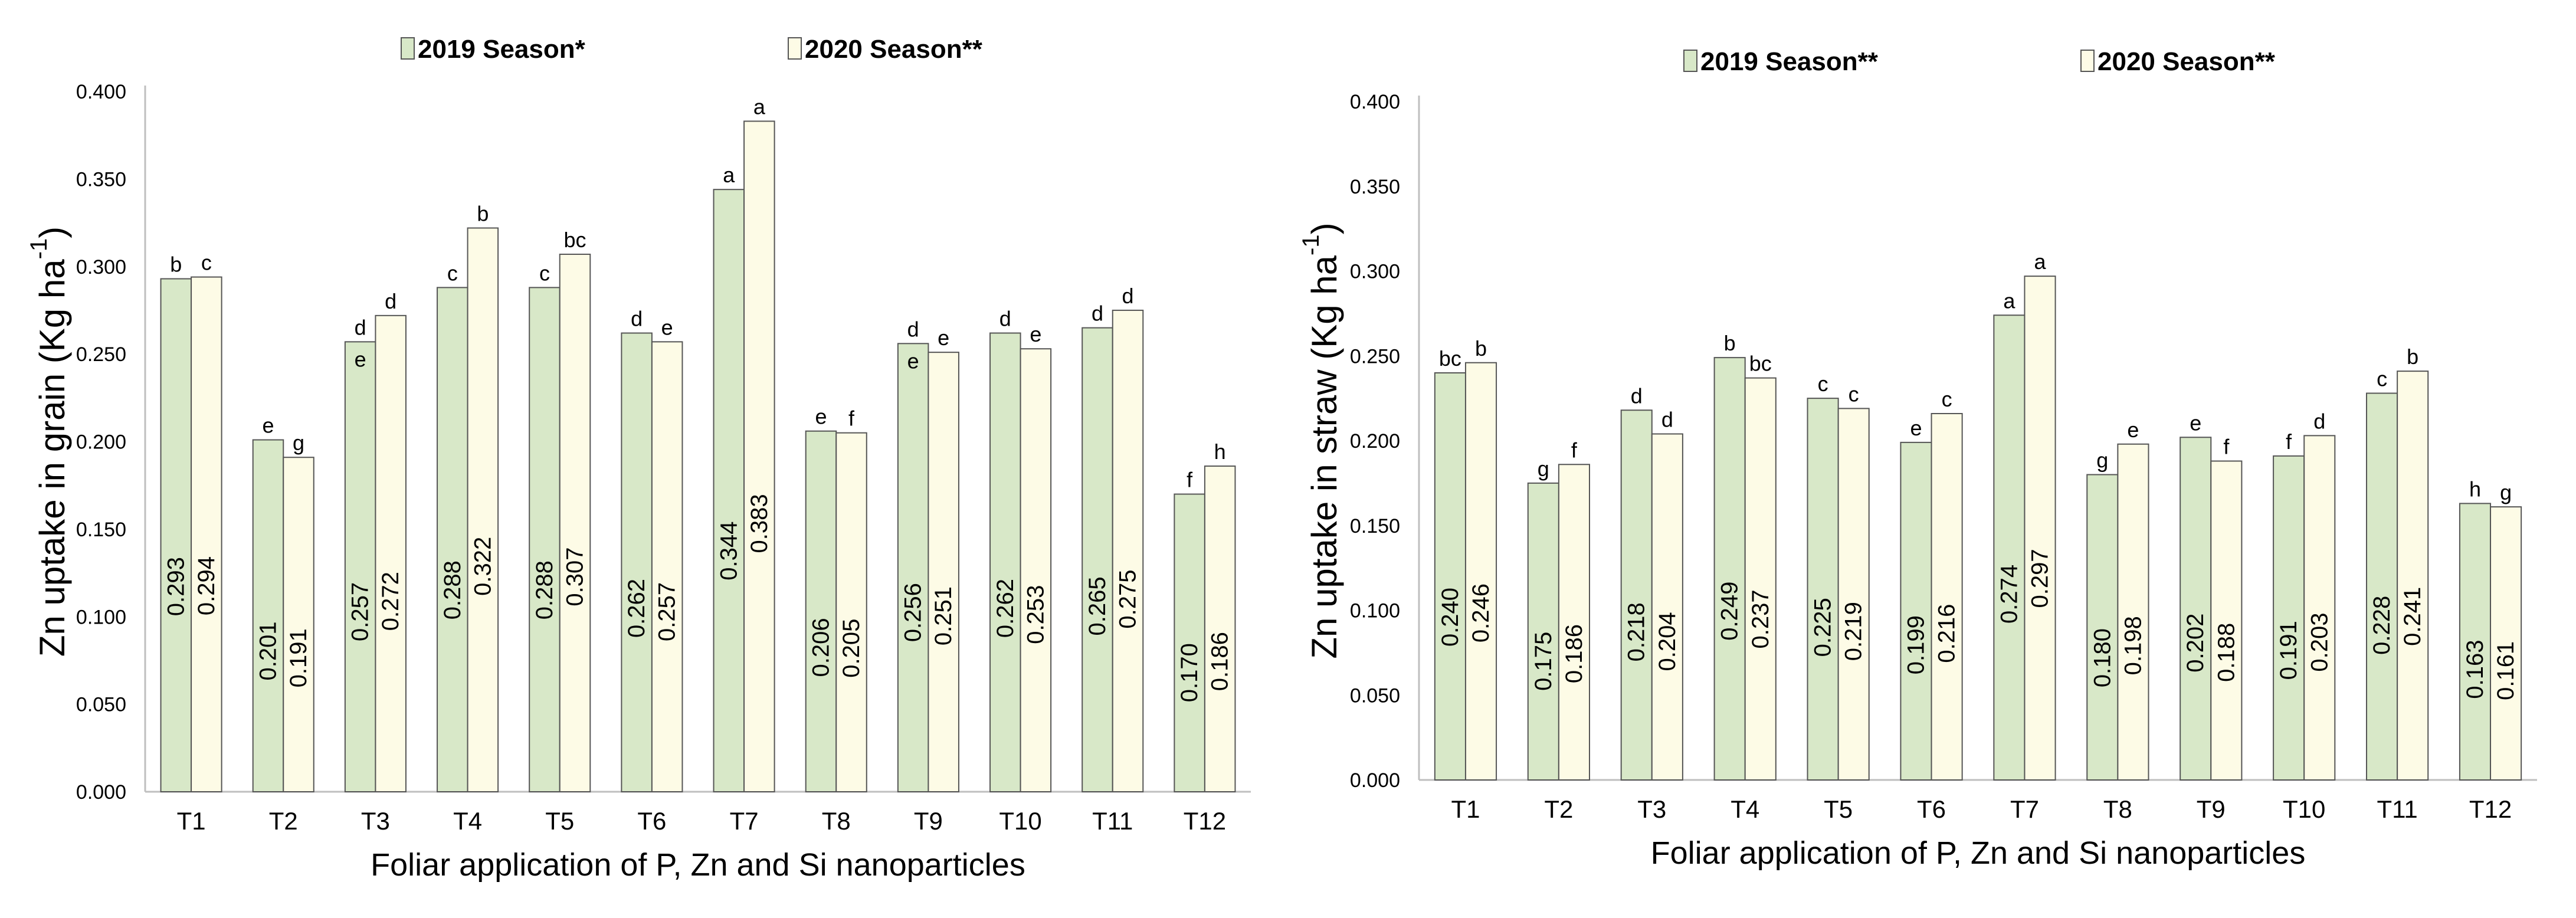 This screenshot has height=918, width=2576. I want to click on y-tick-label: 0.300, so click(101, 267).